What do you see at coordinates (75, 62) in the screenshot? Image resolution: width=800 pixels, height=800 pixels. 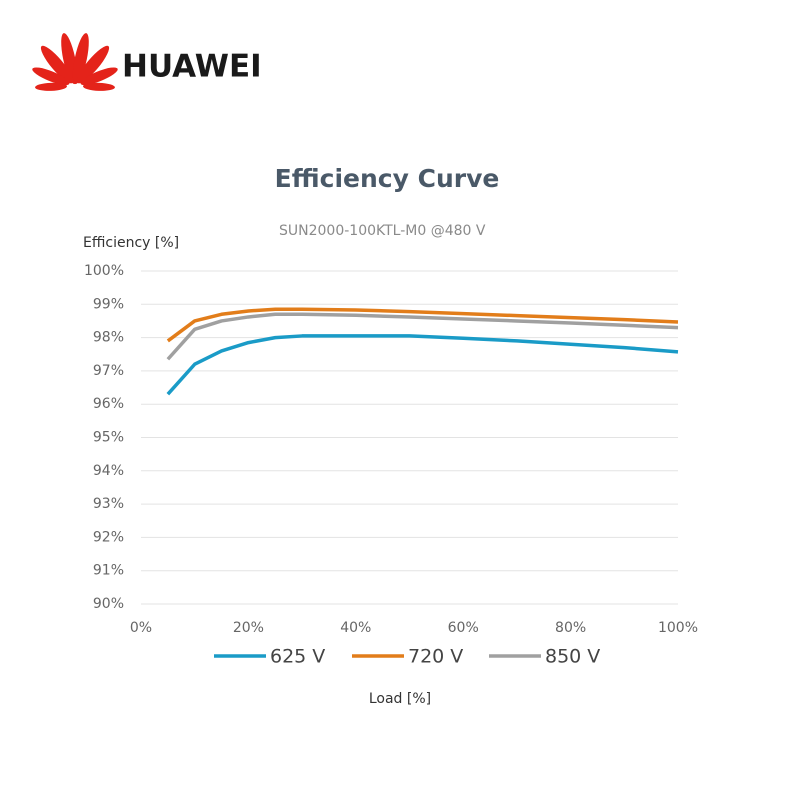 I see `logo-mark` at bounding box center [75, 62].